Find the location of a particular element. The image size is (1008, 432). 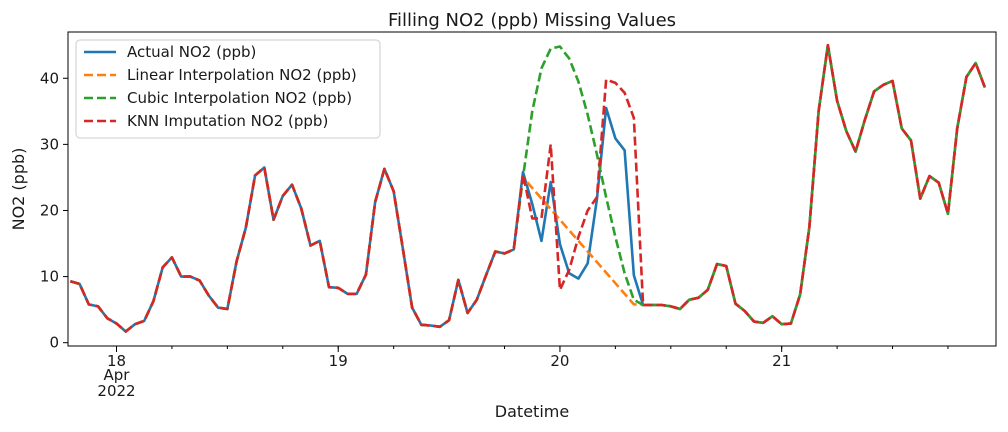

x-tick-year: 2022 is located at coordinates (116, 391).